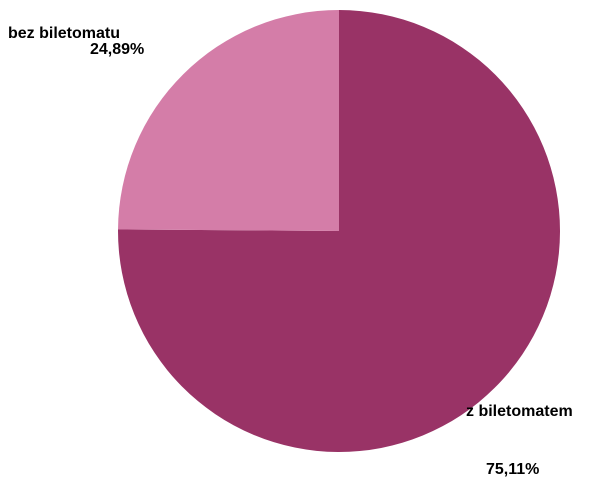 The width and height of the screenshot is (606, 484). Describe the element at coordinates (117, 49) in the screenshot. I see `slice-value-bez-biletomatu: 24,89%` at that location.